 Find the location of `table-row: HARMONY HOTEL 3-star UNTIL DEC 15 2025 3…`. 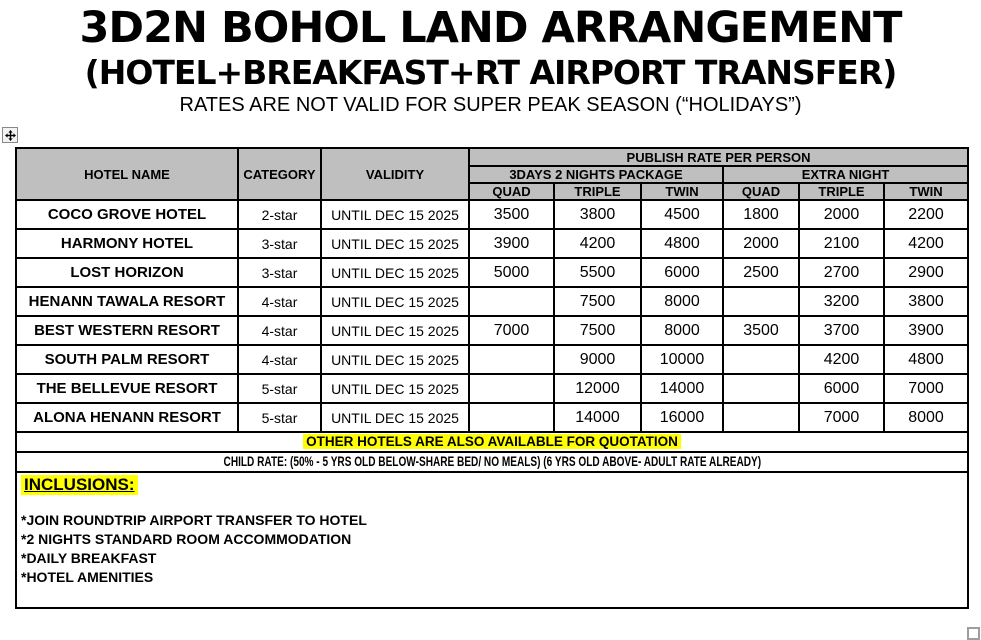

table-row: HARMONY HOTEL 3-star UNTIL DEC 15 2025 3… is located at coordinates (492, 243).